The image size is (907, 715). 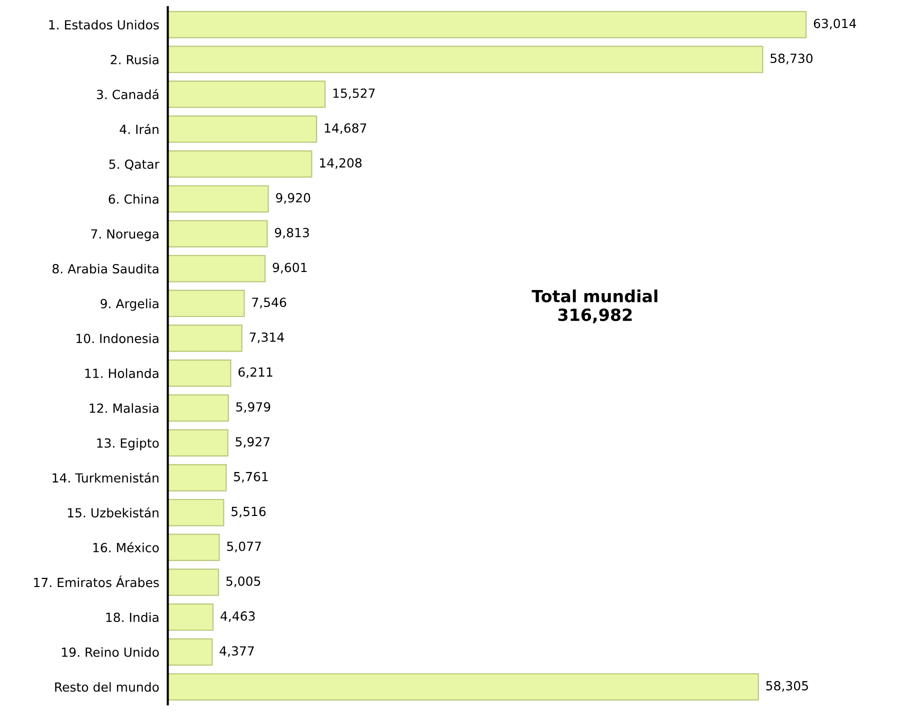 I want to click on data-label: 58,305, so click(x=787, y=686).